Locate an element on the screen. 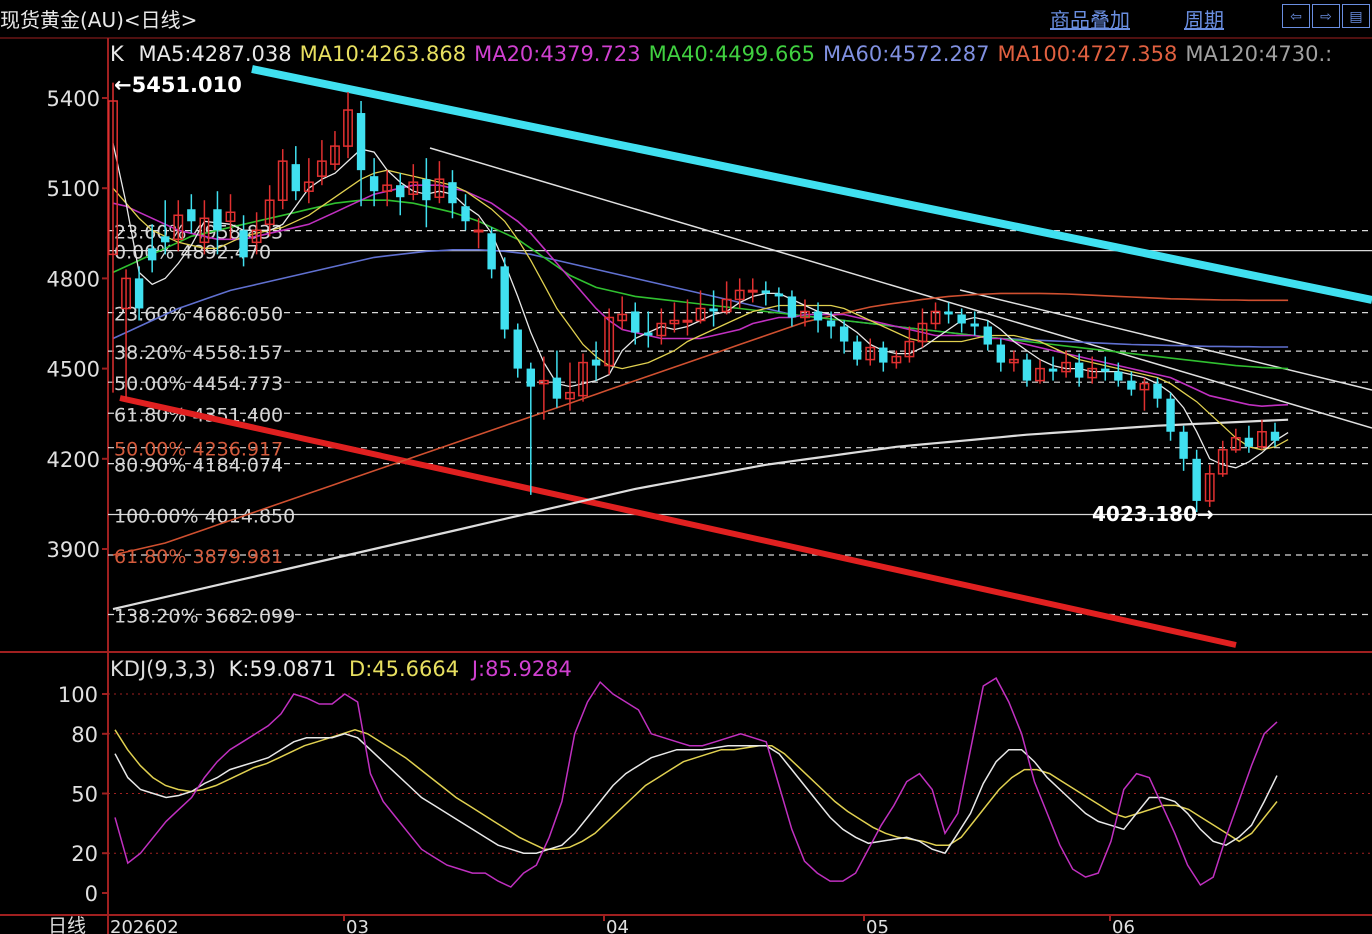 Image resolution: width=1372 pixels, height=934 pixels. ma-legend-item: MA20:4379.723 is located at coordinates (557, 54).